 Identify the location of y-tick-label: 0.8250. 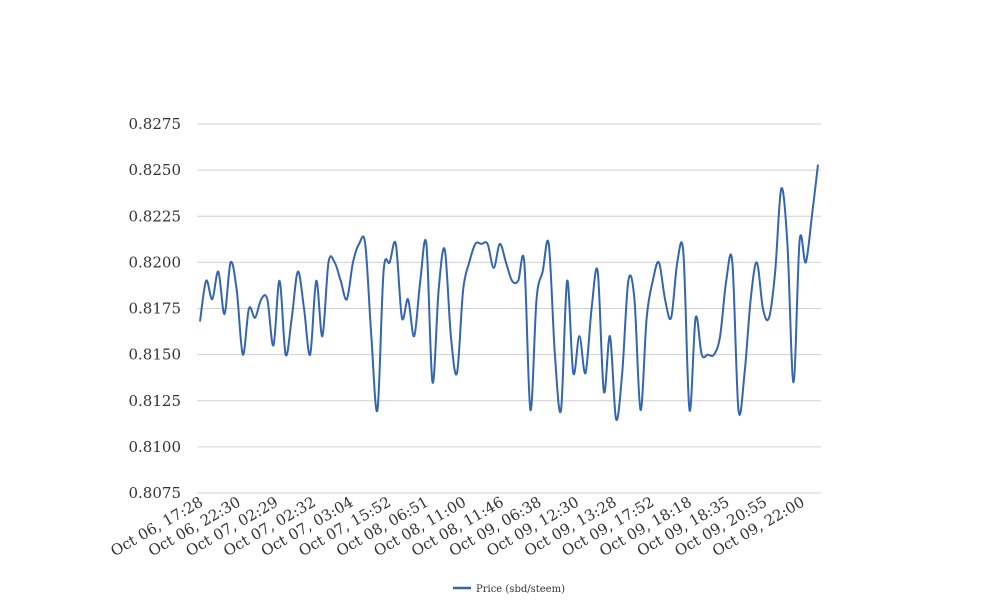
(155, 170).